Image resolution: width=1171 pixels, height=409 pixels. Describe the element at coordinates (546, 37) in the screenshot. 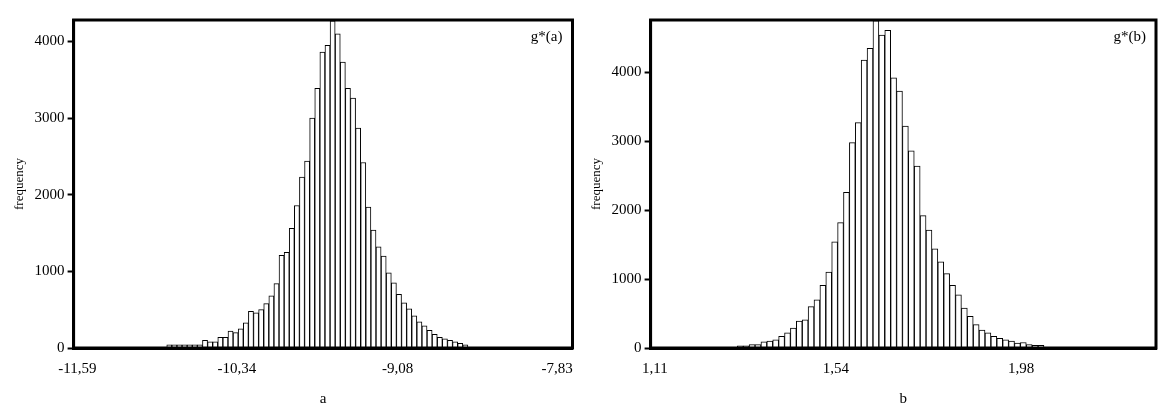

I see `annotation: g*(a)` at that location.